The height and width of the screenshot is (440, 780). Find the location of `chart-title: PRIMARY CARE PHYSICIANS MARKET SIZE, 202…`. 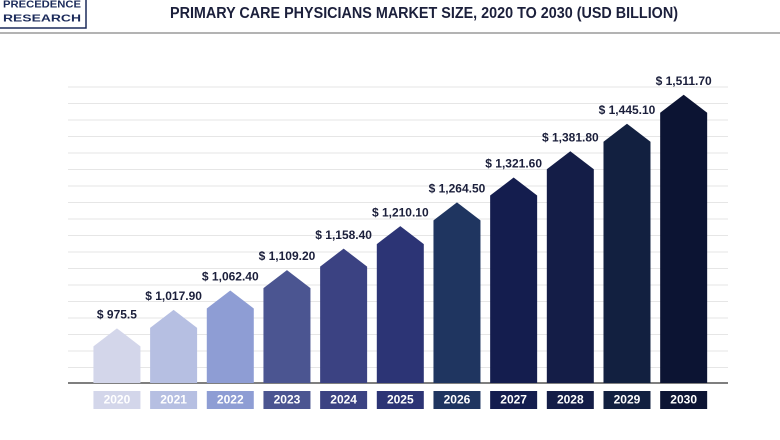

chart-title: PRIMARY CARE PHYSICIANS MARKET SIZE, 202… is located at coordinates (424, 13).